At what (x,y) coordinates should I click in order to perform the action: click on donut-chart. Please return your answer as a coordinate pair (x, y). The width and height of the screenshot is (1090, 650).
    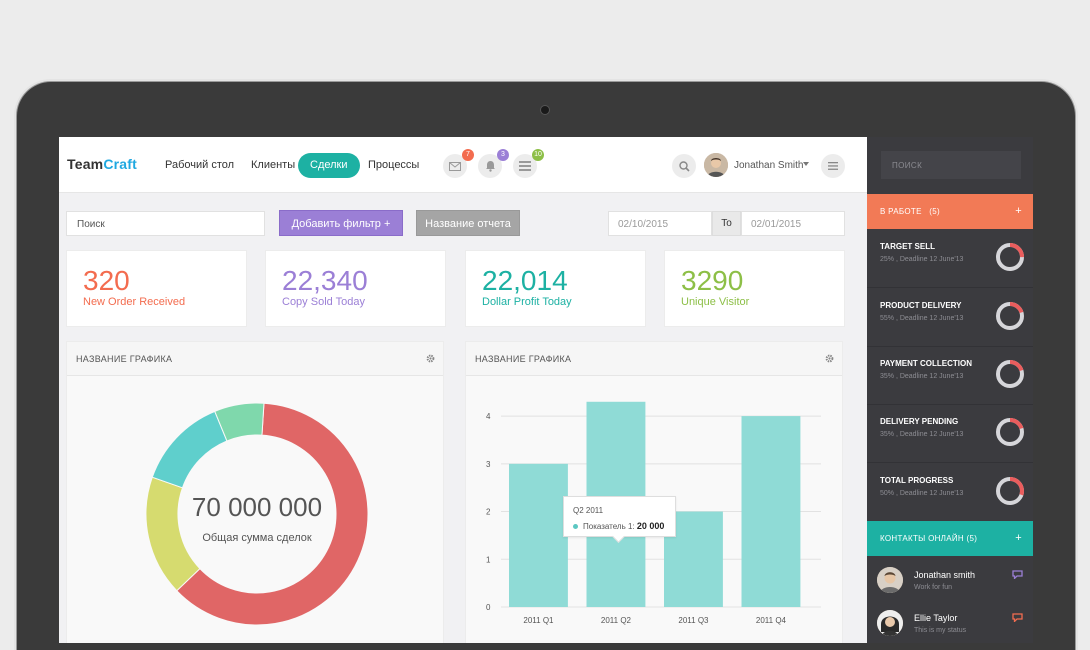
    Looking at the image, I should click on (257, 514).